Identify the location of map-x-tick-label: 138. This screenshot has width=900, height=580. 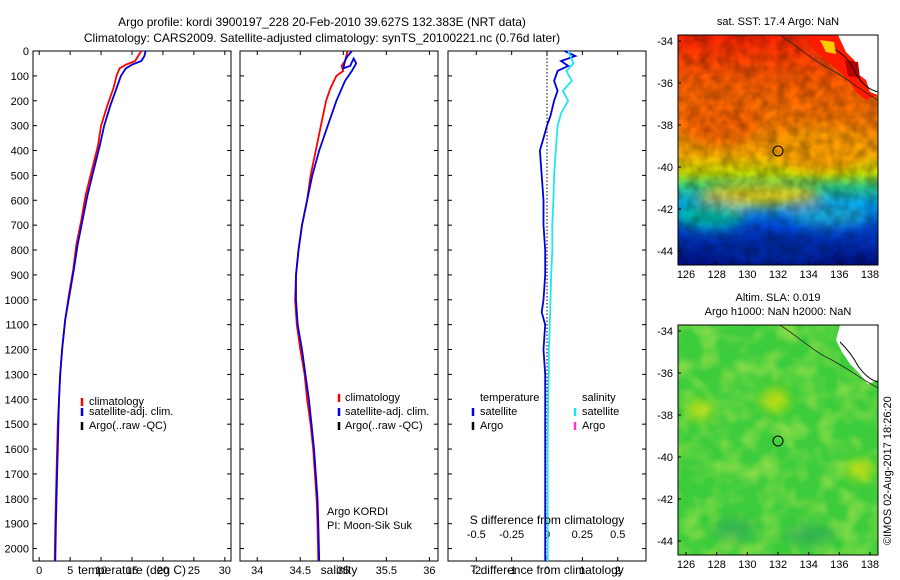
(870, 275).